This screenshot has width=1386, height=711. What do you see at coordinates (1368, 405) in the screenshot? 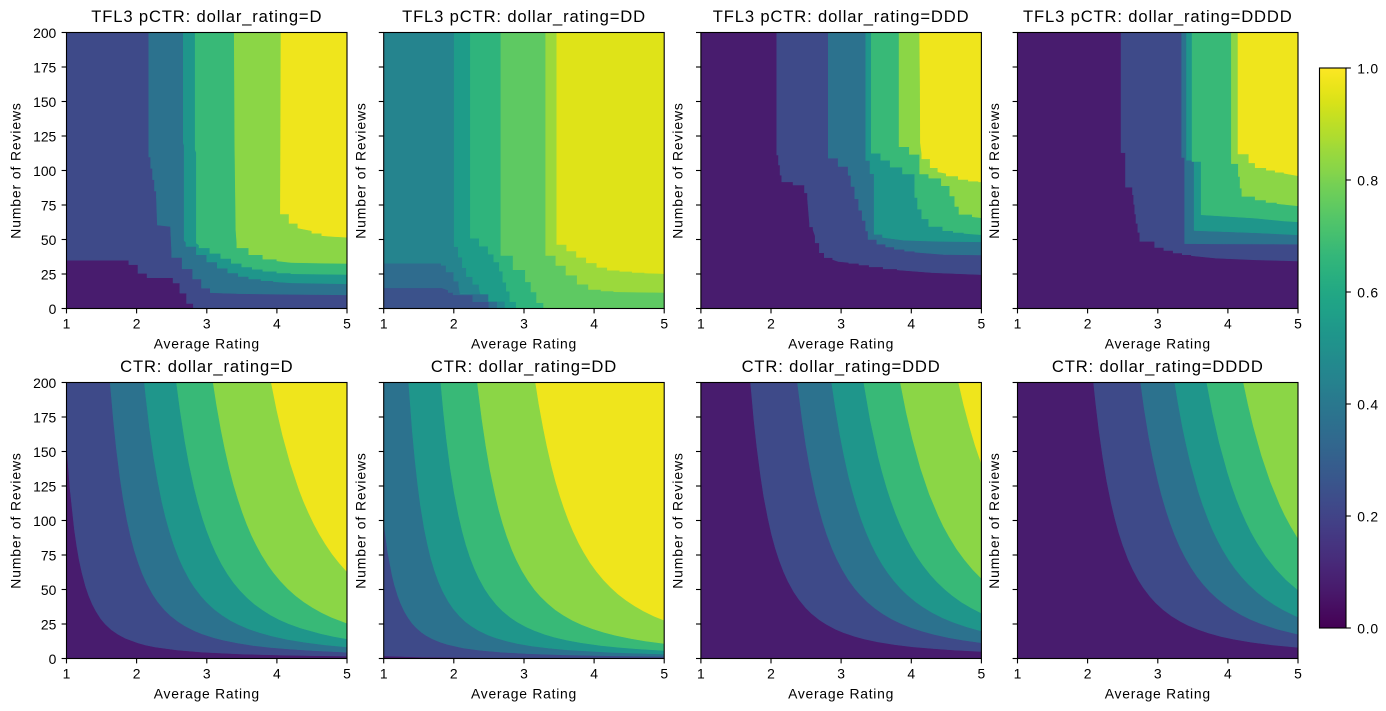
I see `svg-text: 0.4` at bounding box center [1368, 405].